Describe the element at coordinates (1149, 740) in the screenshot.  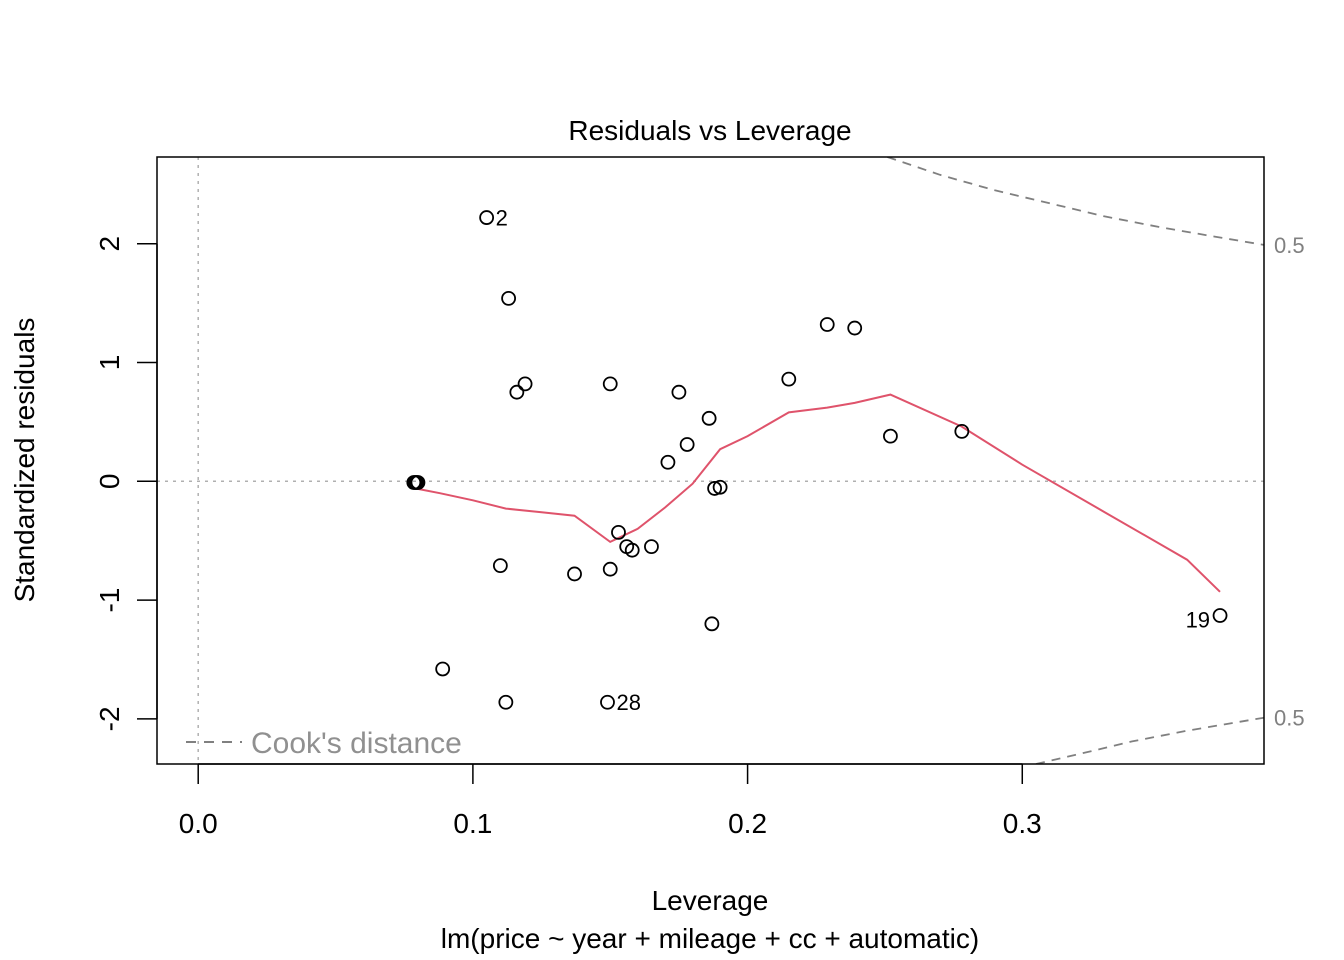
I see `cooks-distance-lower-contour` at that location.